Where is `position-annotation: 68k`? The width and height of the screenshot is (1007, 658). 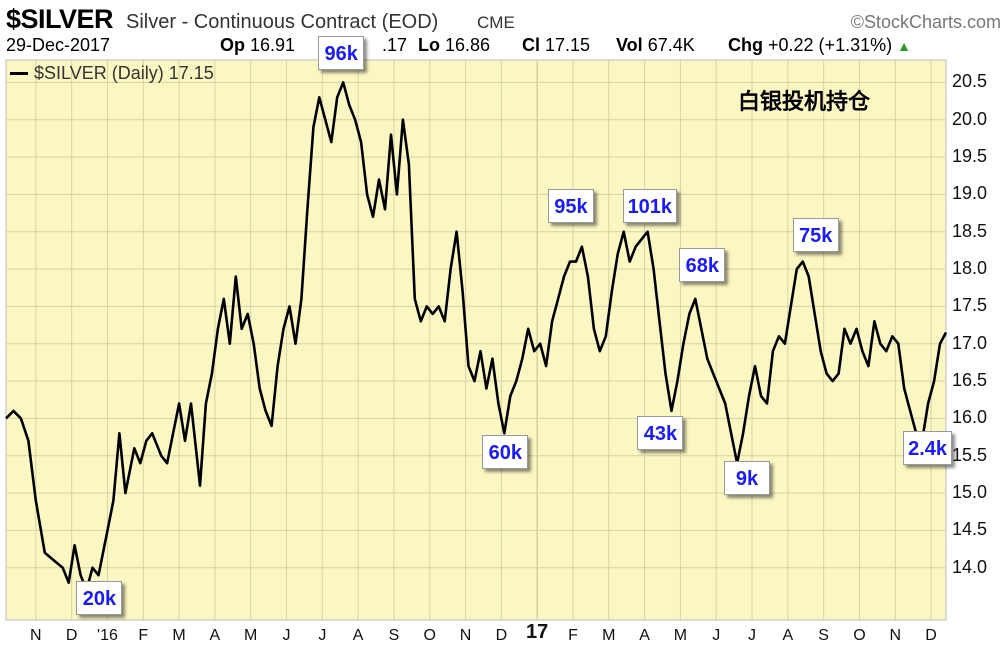
position-annotation: 68k is located at coordinates (702, 265).